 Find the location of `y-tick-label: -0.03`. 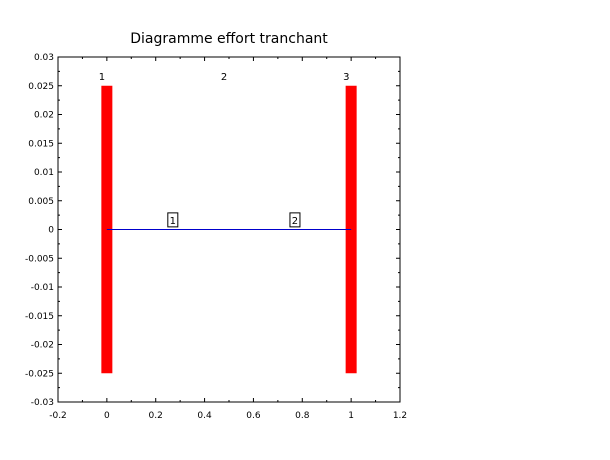

y-tick-label: -0.03 is located at coordinates (42, 403).